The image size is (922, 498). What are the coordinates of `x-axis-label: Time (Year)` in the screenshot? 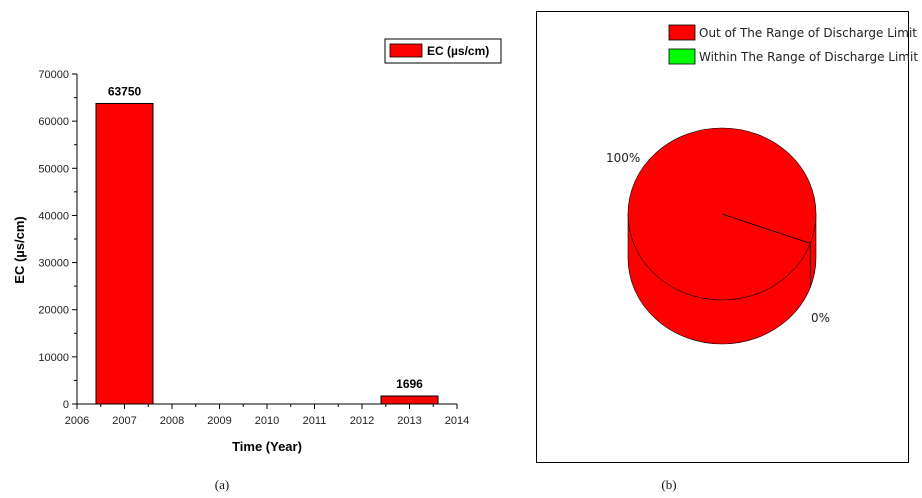 It's located at (267, 446).